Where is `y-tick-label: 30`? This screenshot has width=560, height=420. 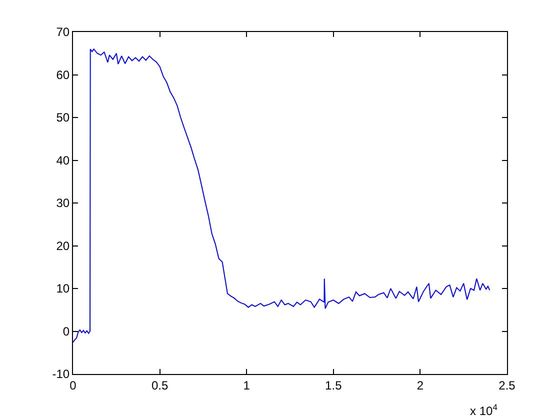 y-tick-label: 30 is located at coordinates (63, 203).